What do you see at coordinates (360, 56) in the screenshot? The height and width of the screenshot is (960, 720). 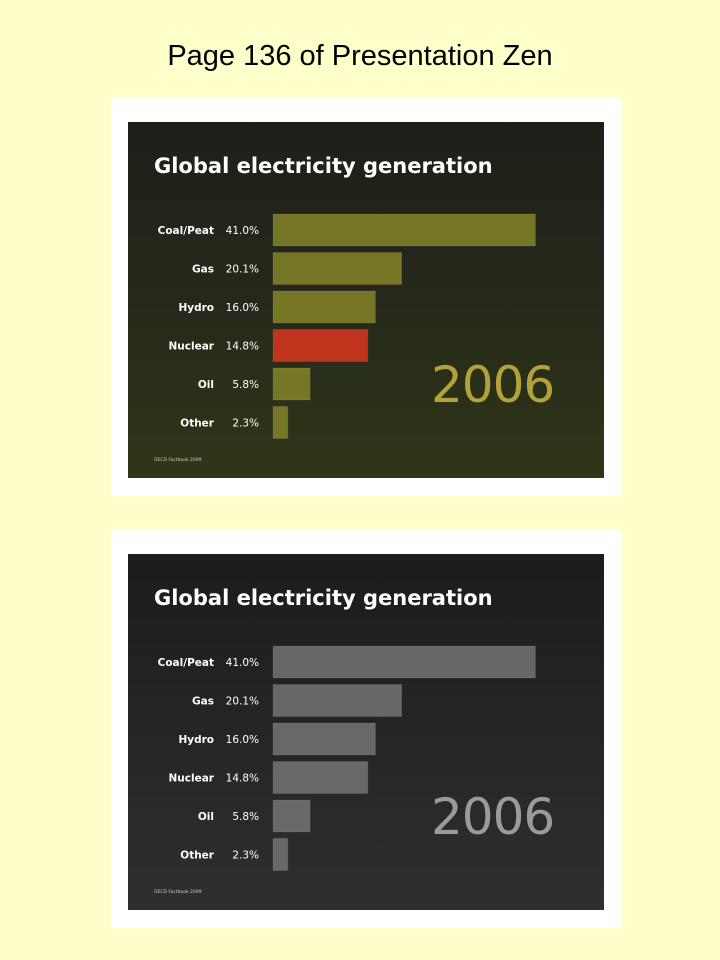 I see `page-title: Page 136 of Presentation Zen` at bounding box center [360, 56].